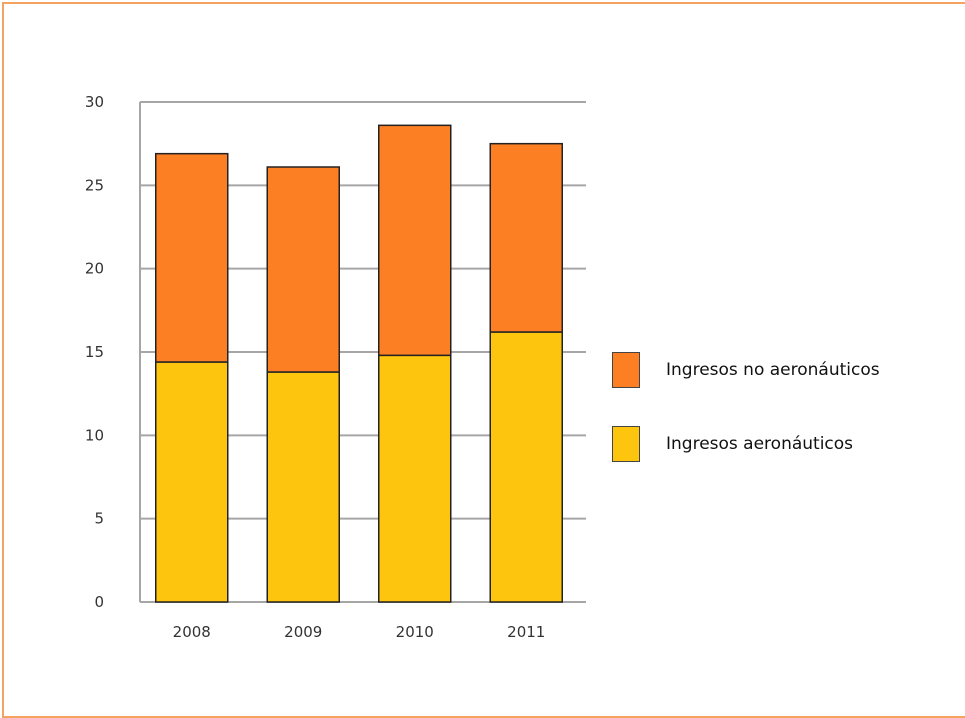 The image size is (965, 718). I want to click on x-tick-label-2009: 2009, so click(303, 632).